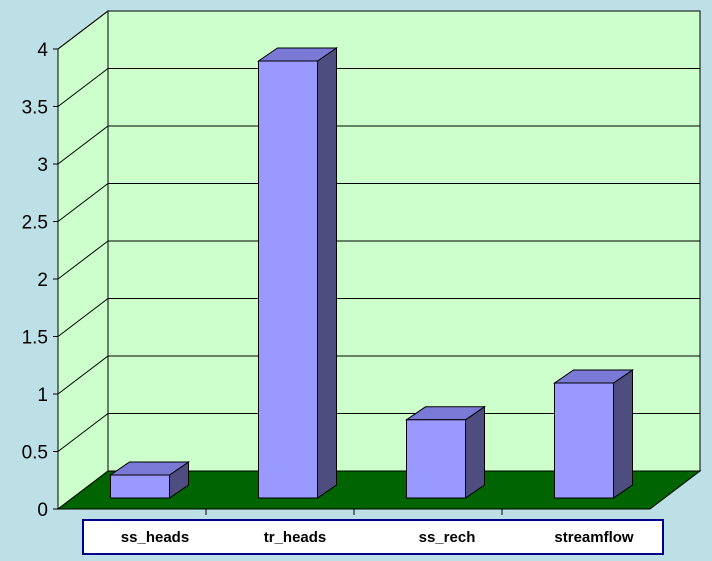 The image size is (712, 561). I want to click on category-label: tr_heads, so click(295, 537).